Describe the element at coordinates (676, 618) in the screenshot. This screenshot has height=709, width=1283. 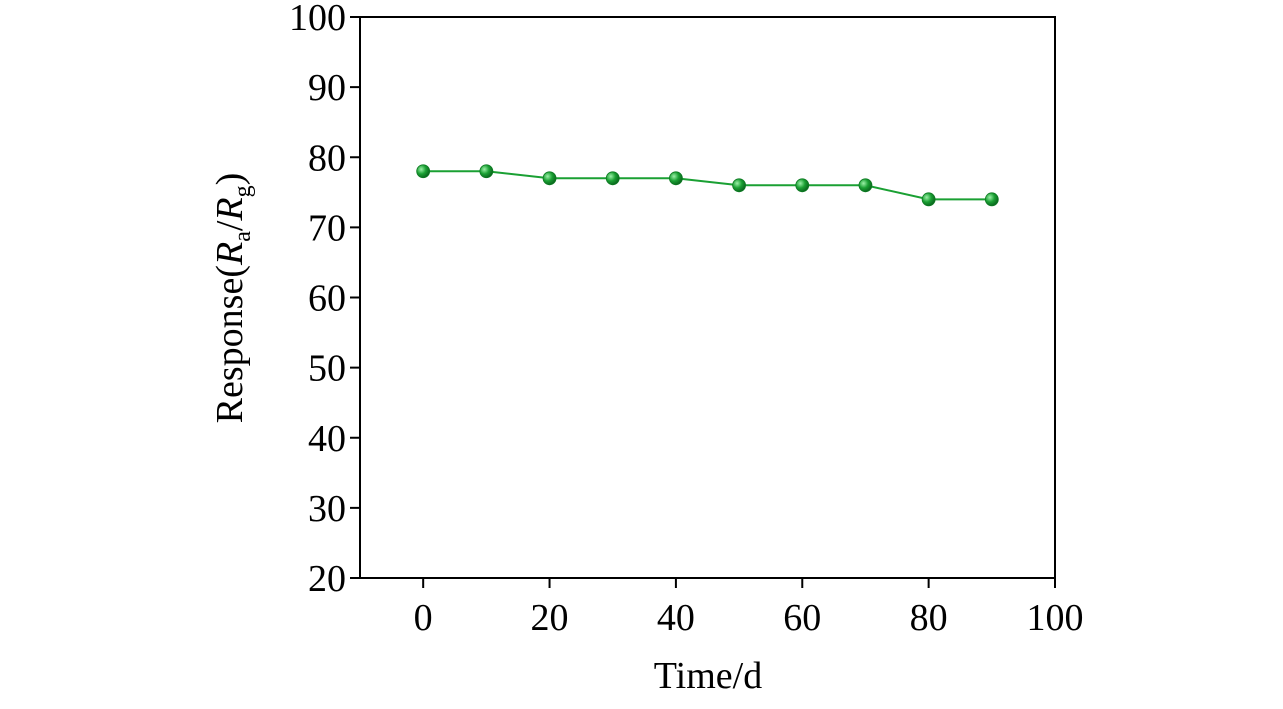
I see `x-tick-label: 40` at that location.